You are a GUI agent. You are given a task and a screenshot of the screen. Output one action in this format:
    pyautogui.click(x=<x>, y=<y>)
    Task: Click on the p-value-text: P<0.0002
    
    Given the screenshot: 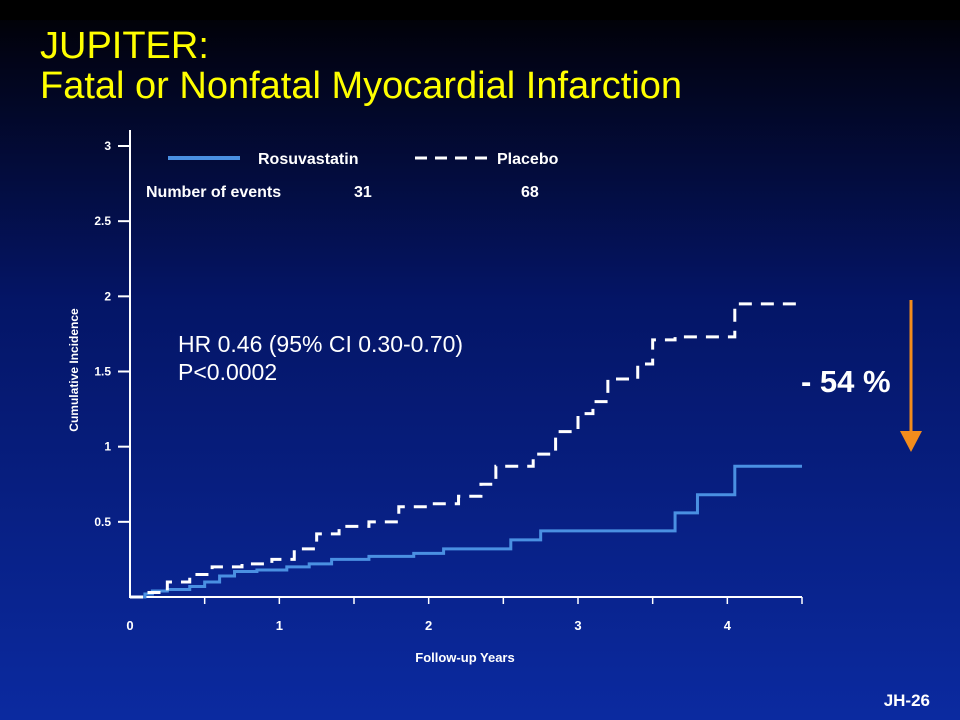 What is the action you would take?
    pyautogui.click(x=228, y=372)
    